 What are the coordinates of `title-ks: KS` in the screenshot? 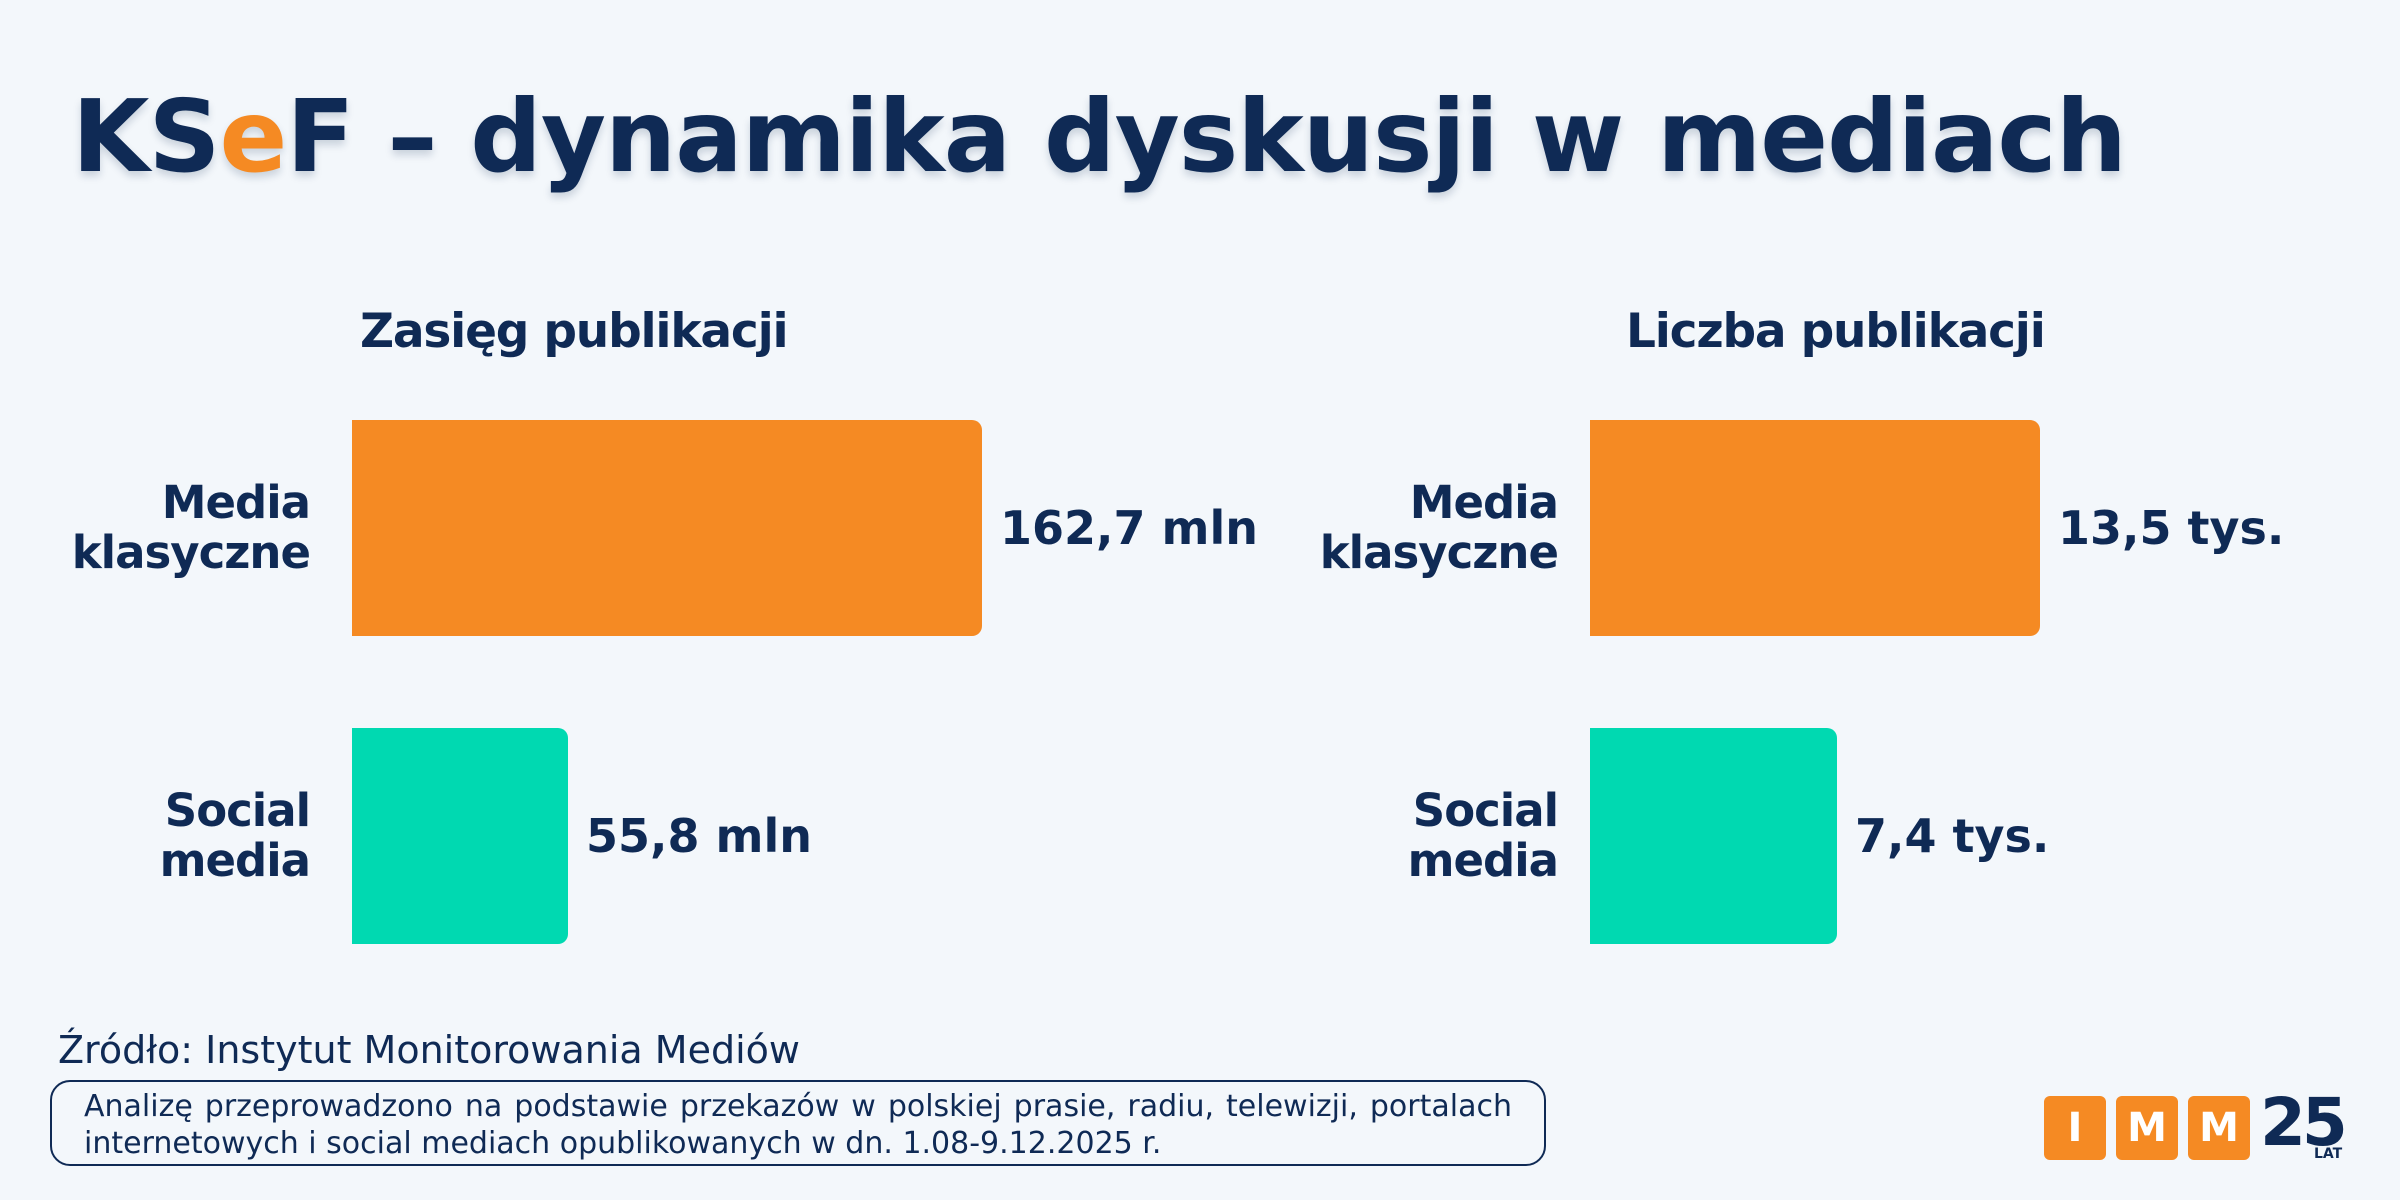 It's located at (146, 136).